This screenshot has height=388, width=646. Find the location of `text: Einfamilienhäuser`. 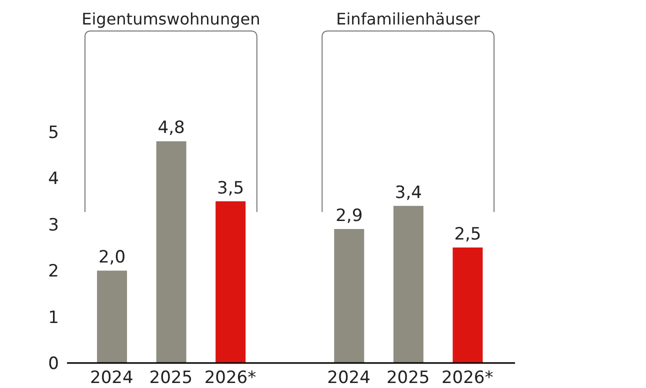

text: Einfamilienhäuser is located at coordinates (408, 18).